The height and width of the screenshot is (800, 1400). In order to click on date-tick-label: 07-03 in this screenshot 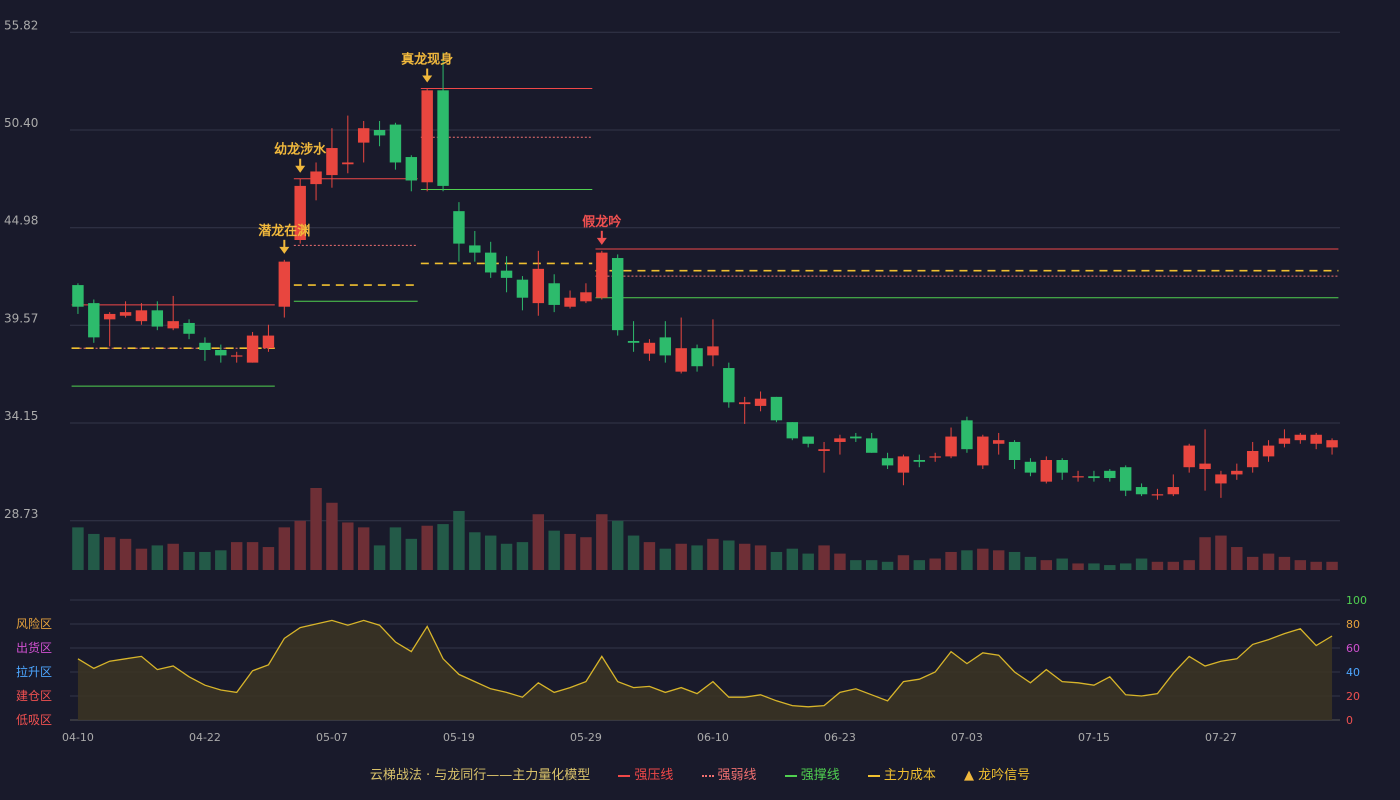, I will do `click(967, 737)`.